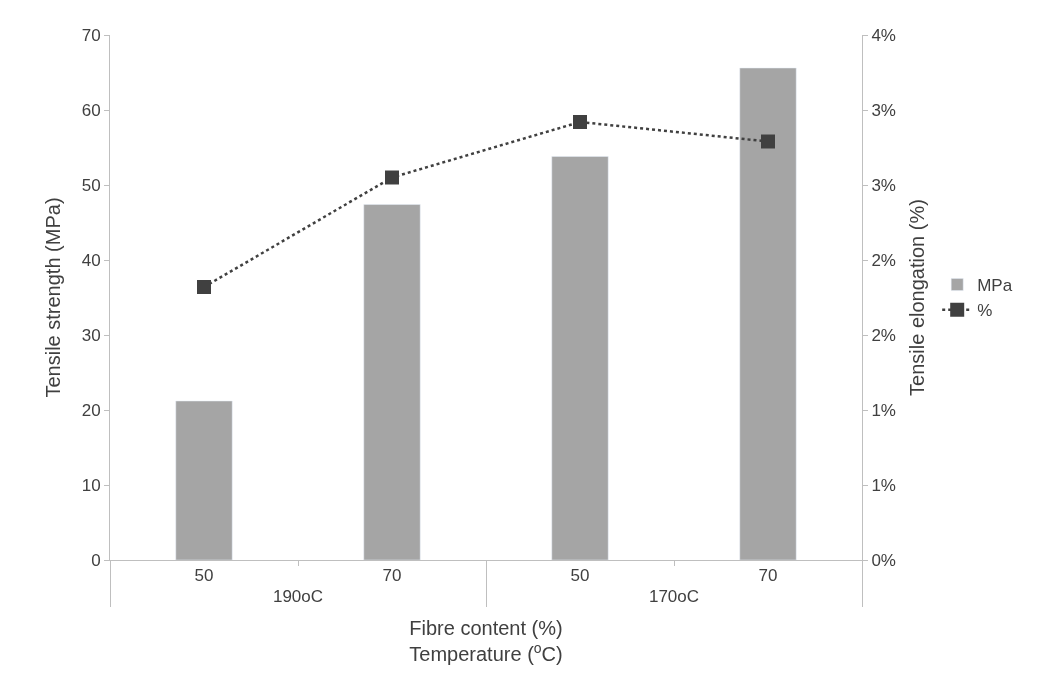 The image size is (1062, 673). Describe the element at coordinates (298, 597) in the screenshot. I see `text: 190oC` at that location.